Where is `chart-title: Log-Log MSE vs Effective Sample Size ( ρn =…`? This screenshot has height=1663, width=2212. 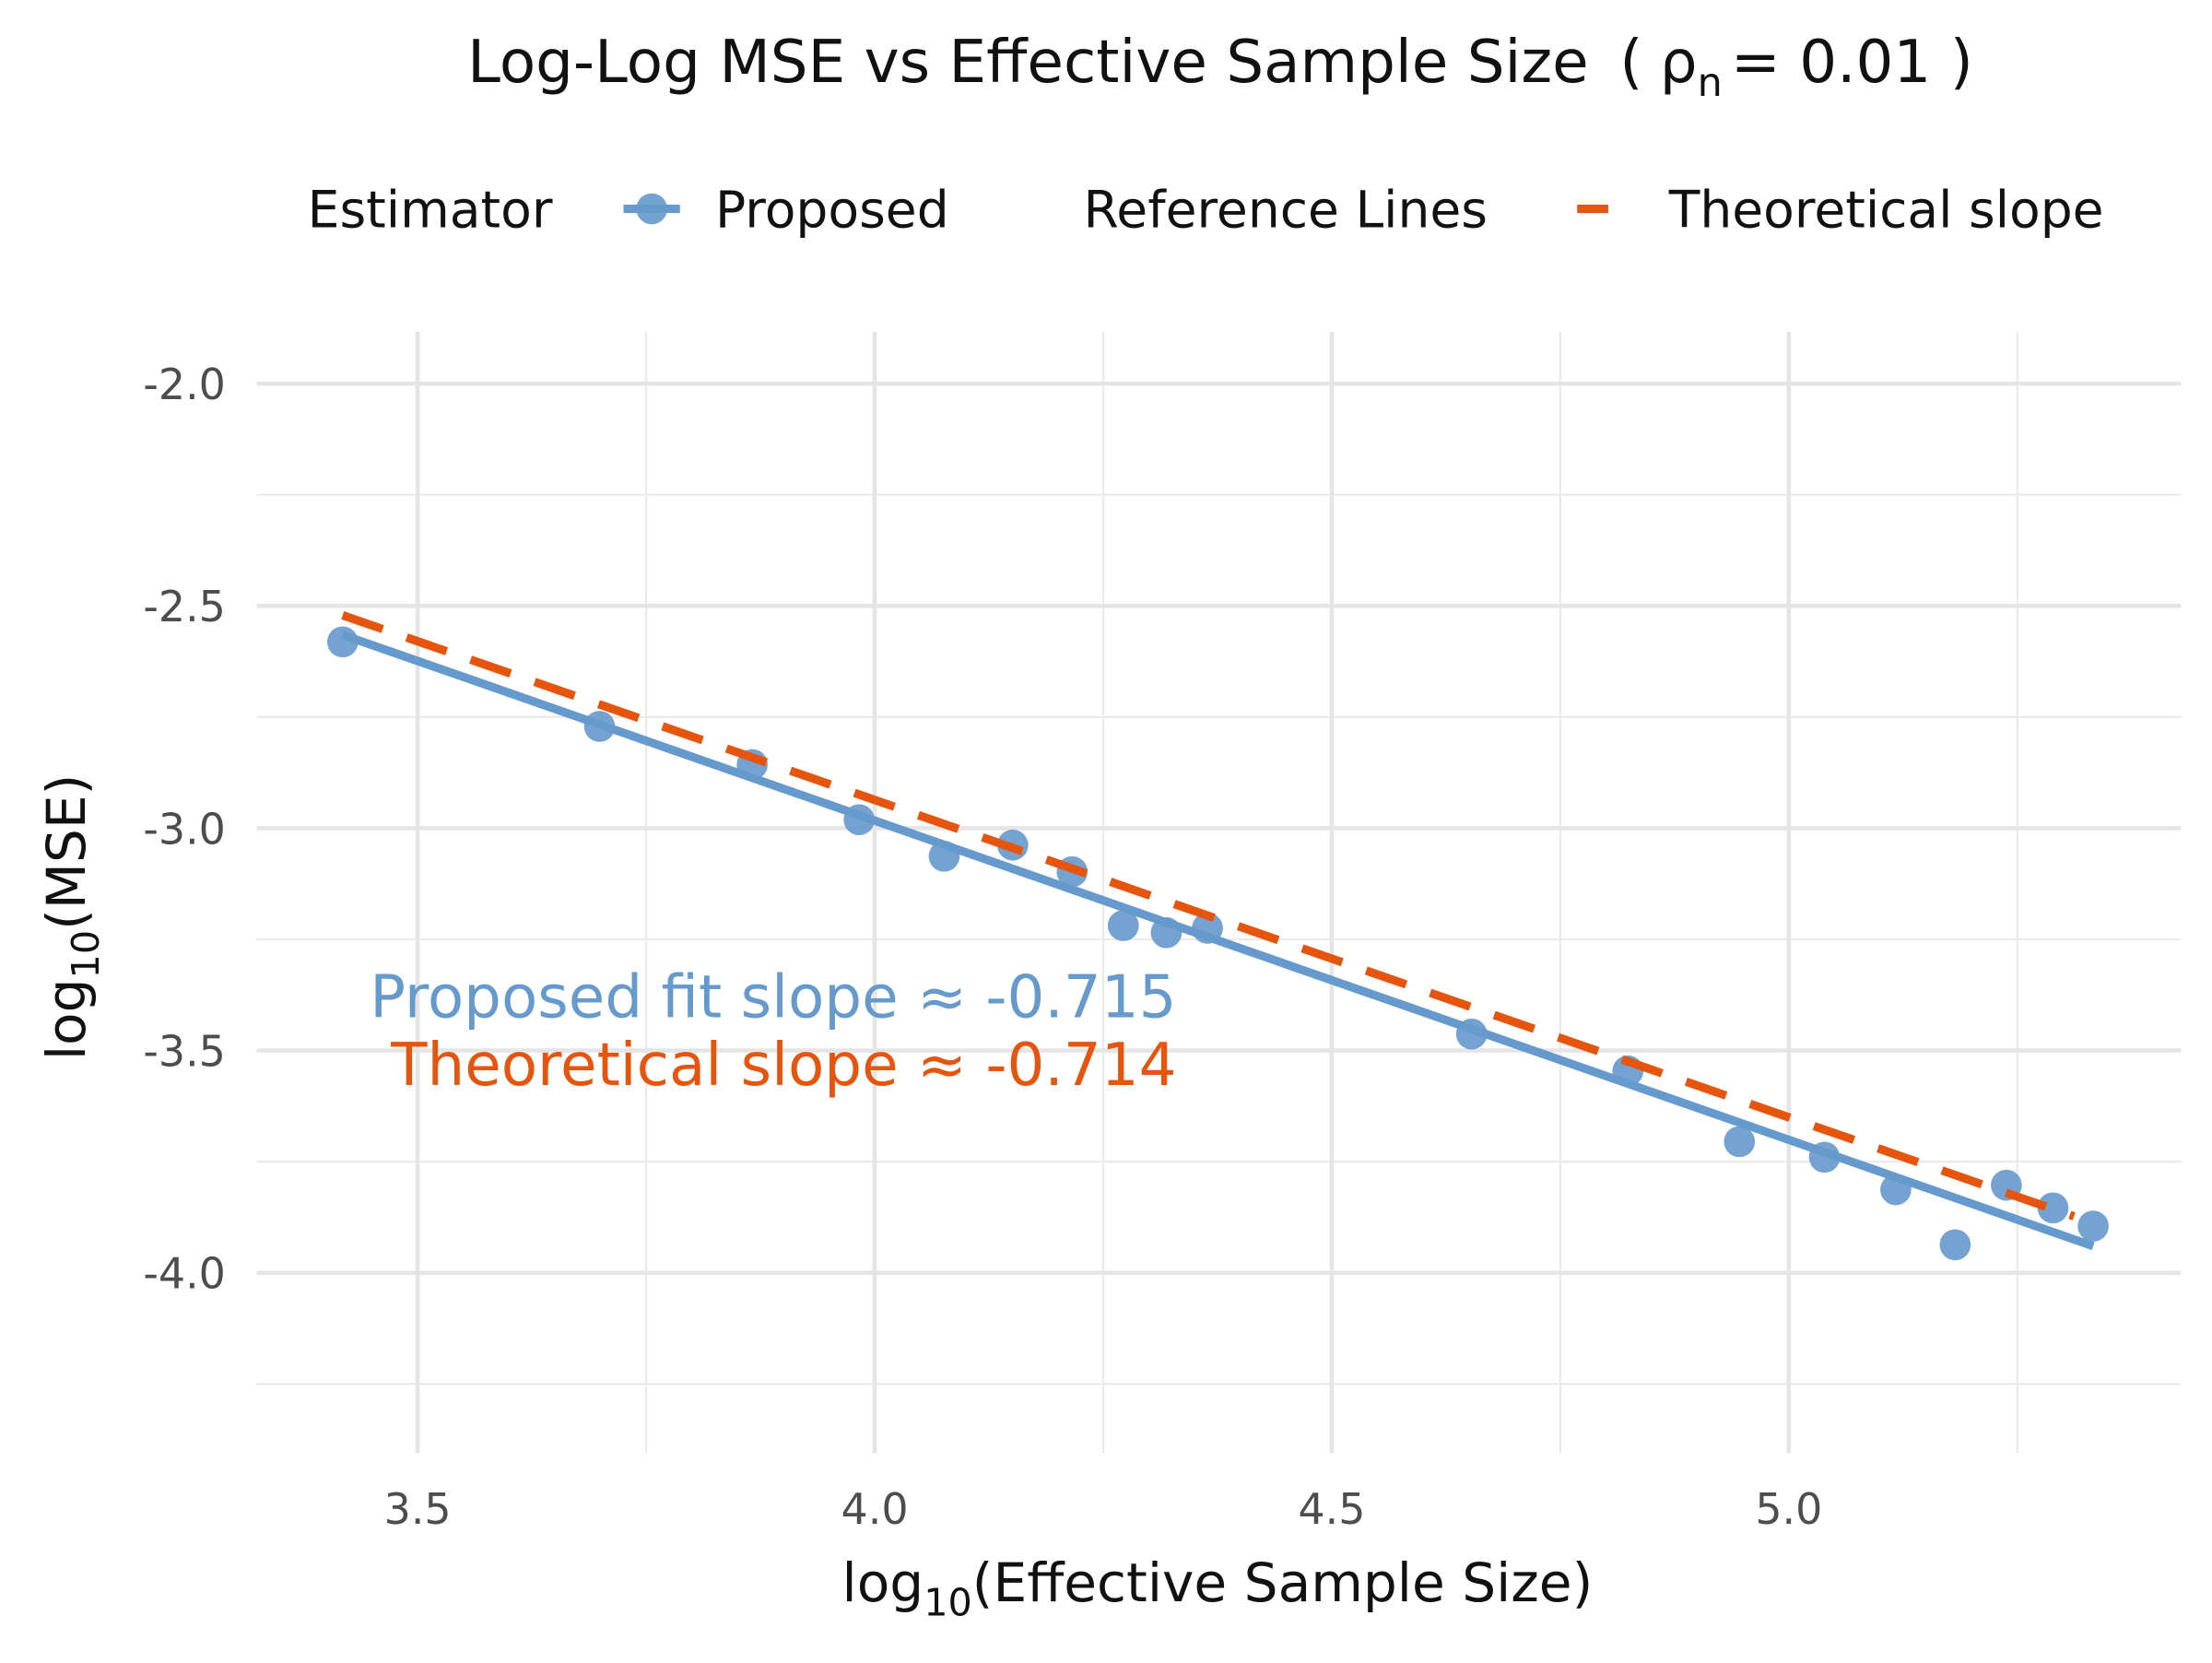
chart-title: Log-Log MSE vs Effective Sample Size ( ρn =… is located at coordinates (1220, 67).